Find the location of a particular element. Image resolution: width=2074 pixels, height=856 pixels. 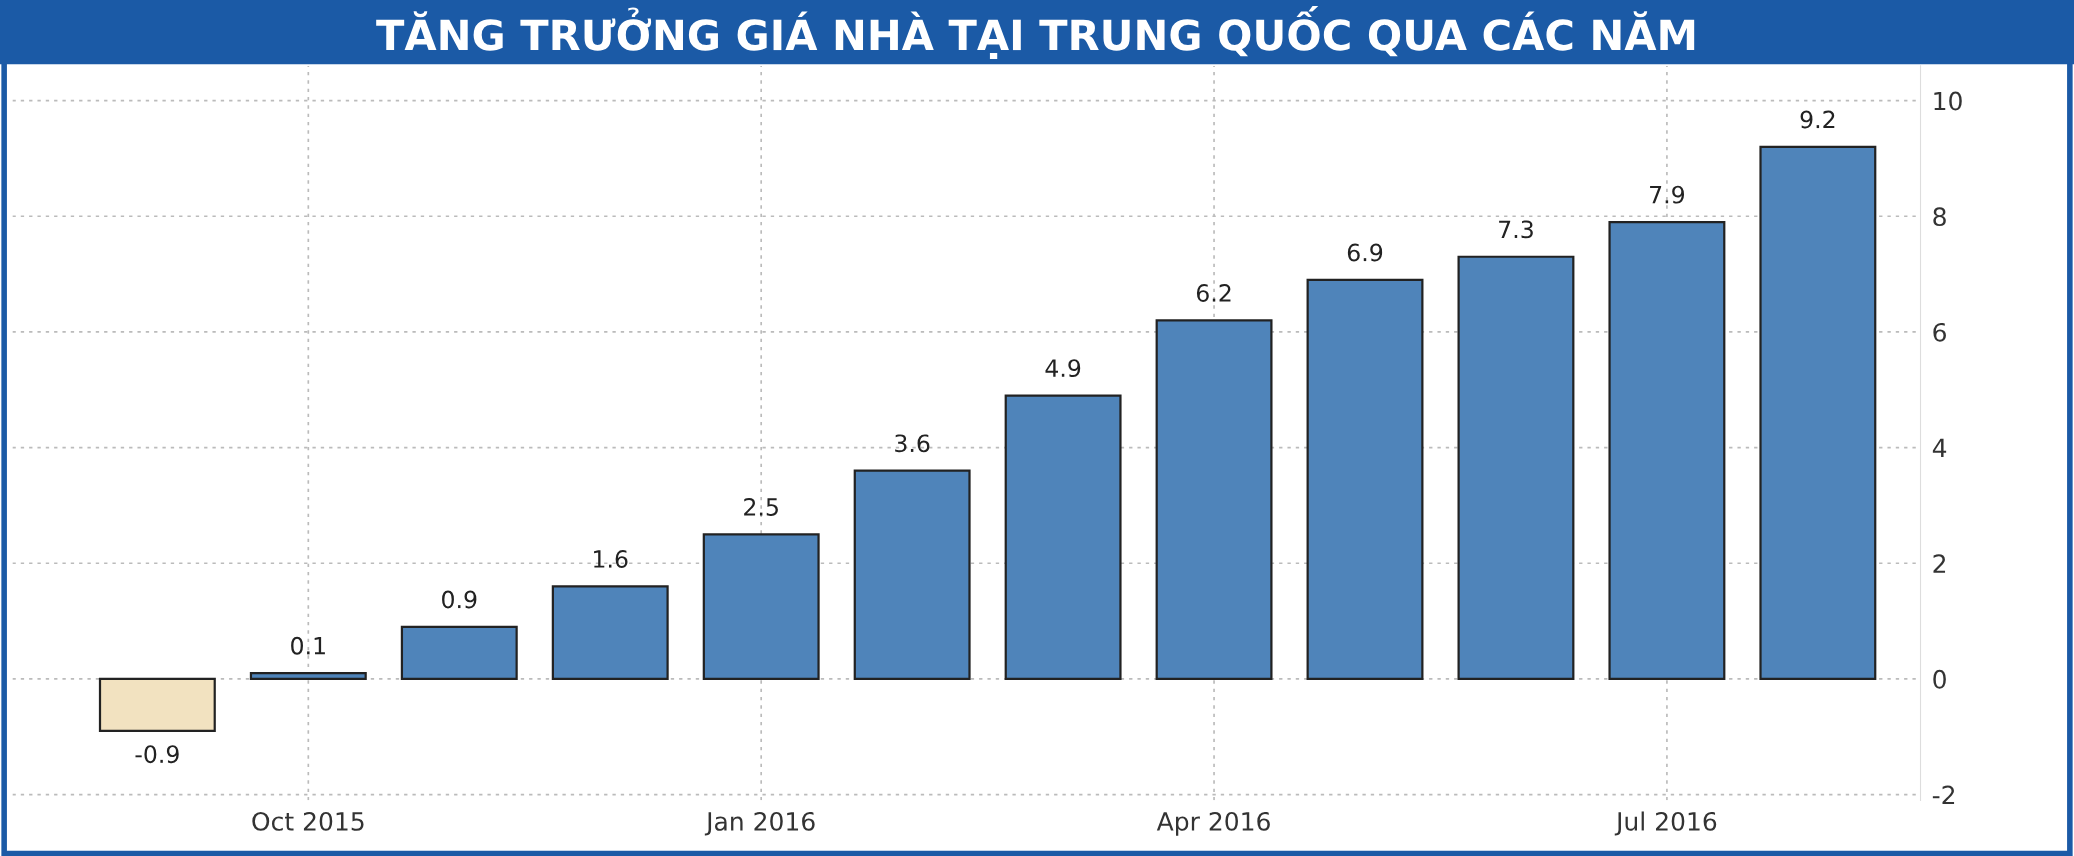

data-label: 3.6 is located at coordinates (912, 443).